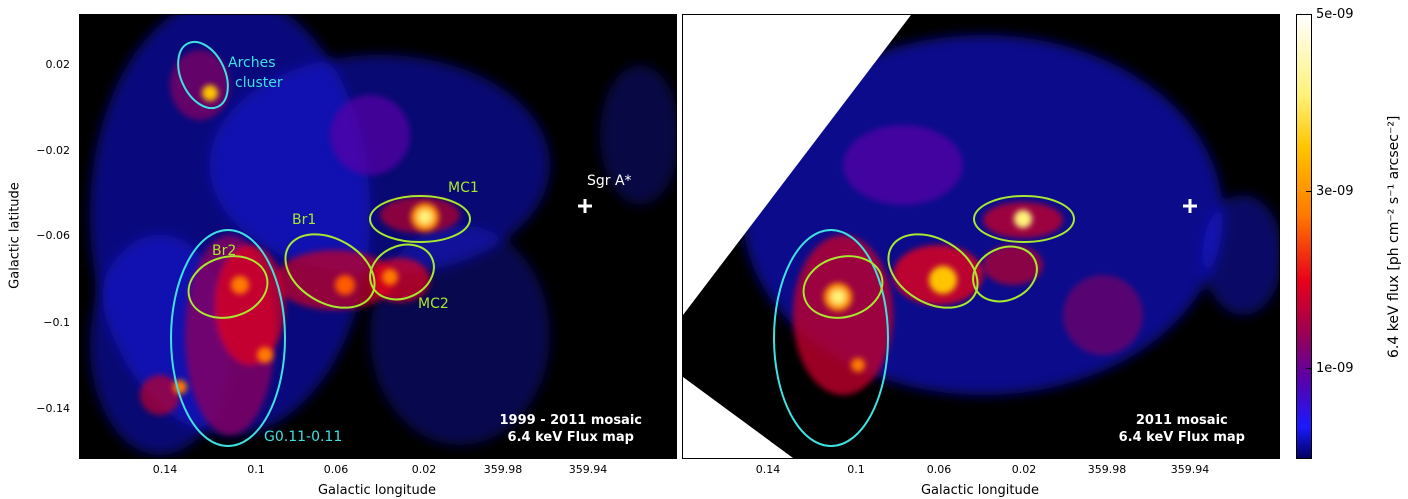 The image size is (1408, 499). I want to click on x-axis-label-right: Galactic longitude, so click(979, 490).